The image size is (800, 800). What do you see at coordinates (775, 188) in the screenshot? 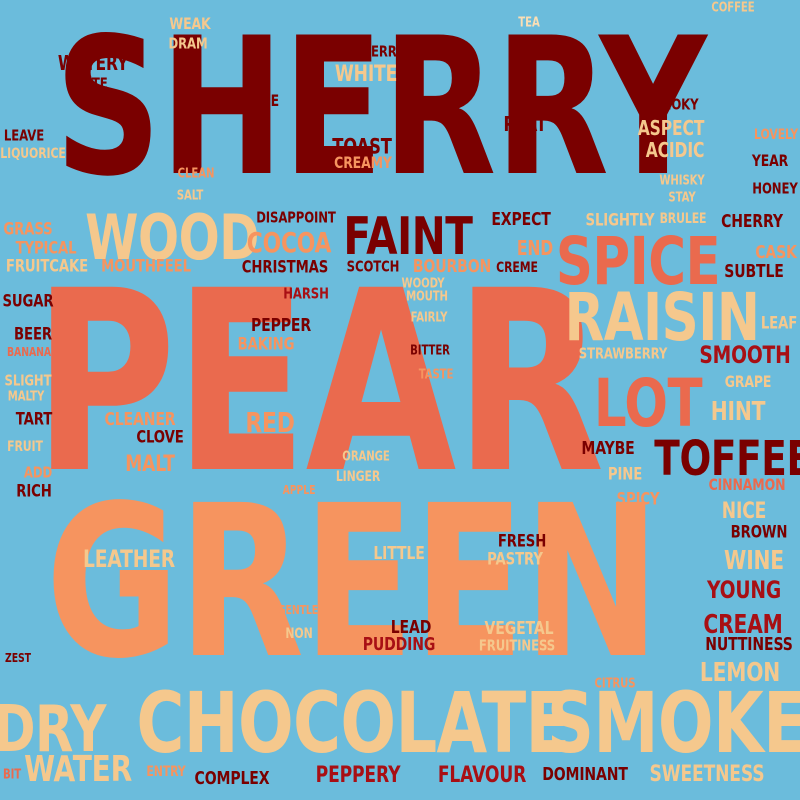
I see `word-honey: HONEY` at bounding box center [775, 188].